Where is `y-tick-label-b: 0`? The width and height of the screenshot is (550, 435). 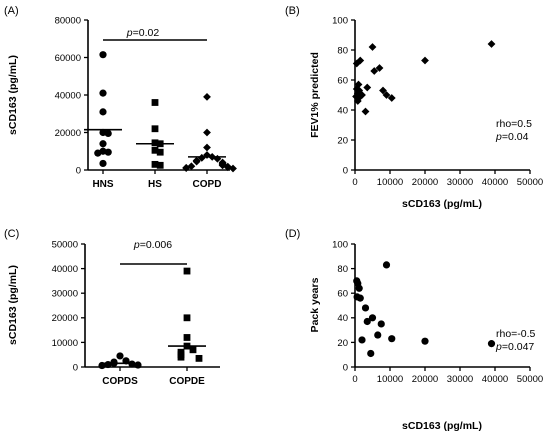 y-tick-label-b: 0 is located at coordinates (345, 170).